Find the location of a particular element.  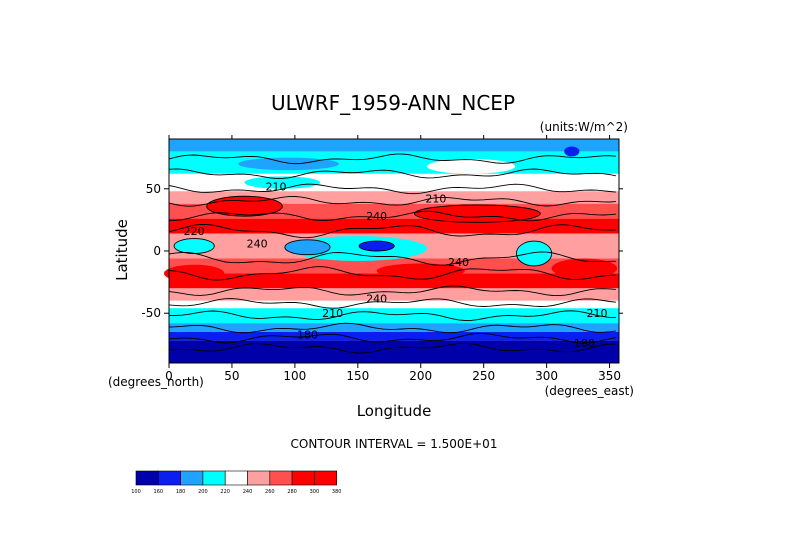

x-tick-label: 100 is located at coordinates (294, 376).